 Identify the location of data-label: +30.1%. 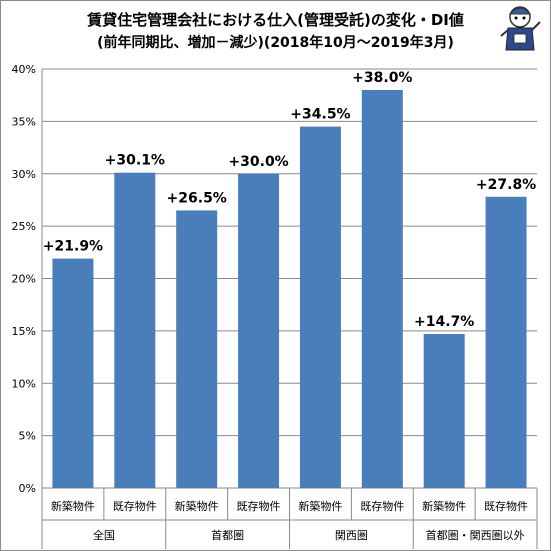
(135, 161).